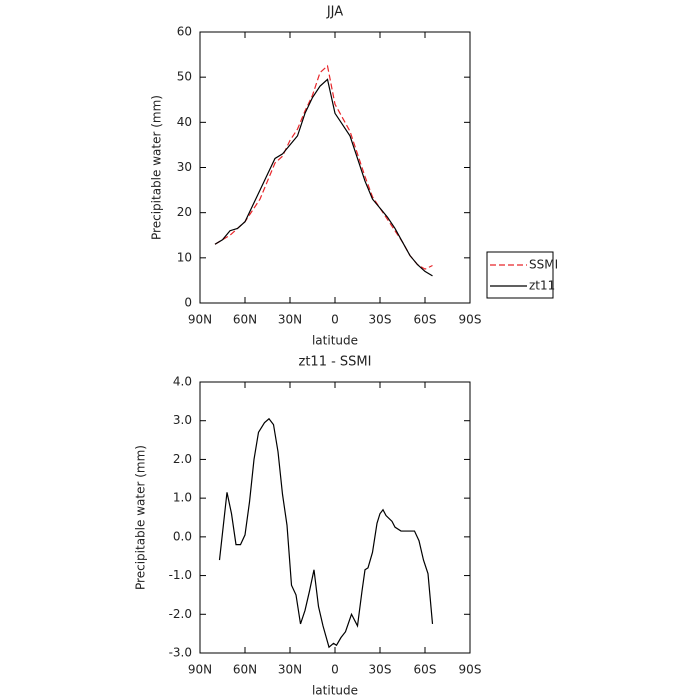 The height and width of the screenshot is (700, 700). I want to click on chart-title: JJA, so click(334, 12).